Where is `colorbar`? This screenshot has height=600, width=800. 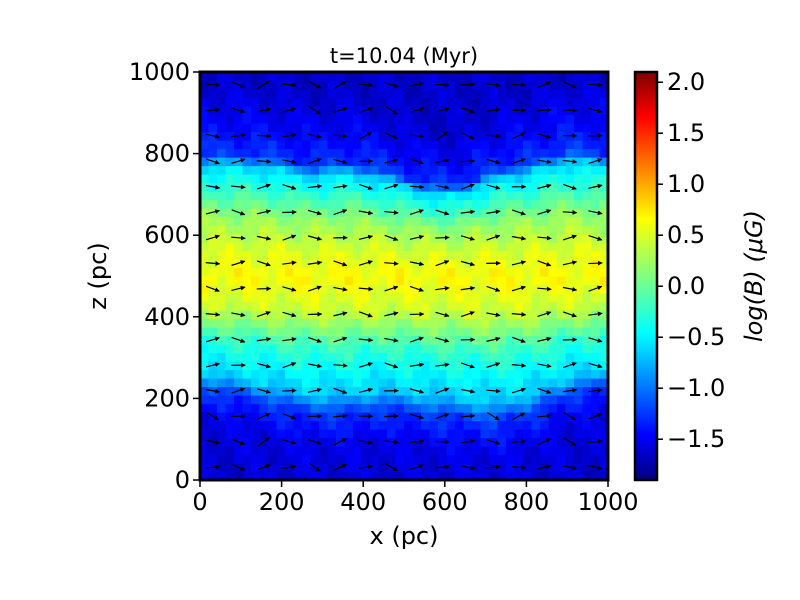 colorbar is located at coordinates (646, 276).